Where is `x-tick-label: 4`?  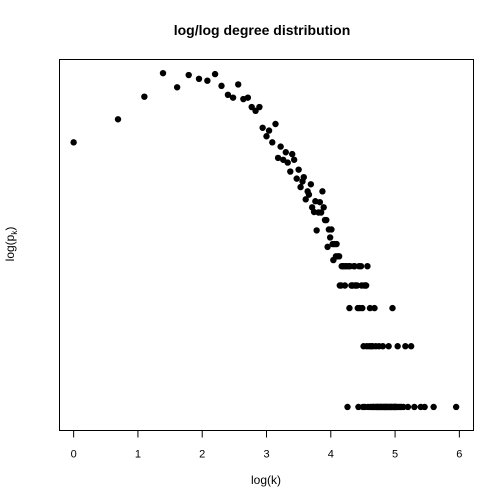
x-tick-label: 4 is located at coordinates (331, 455).